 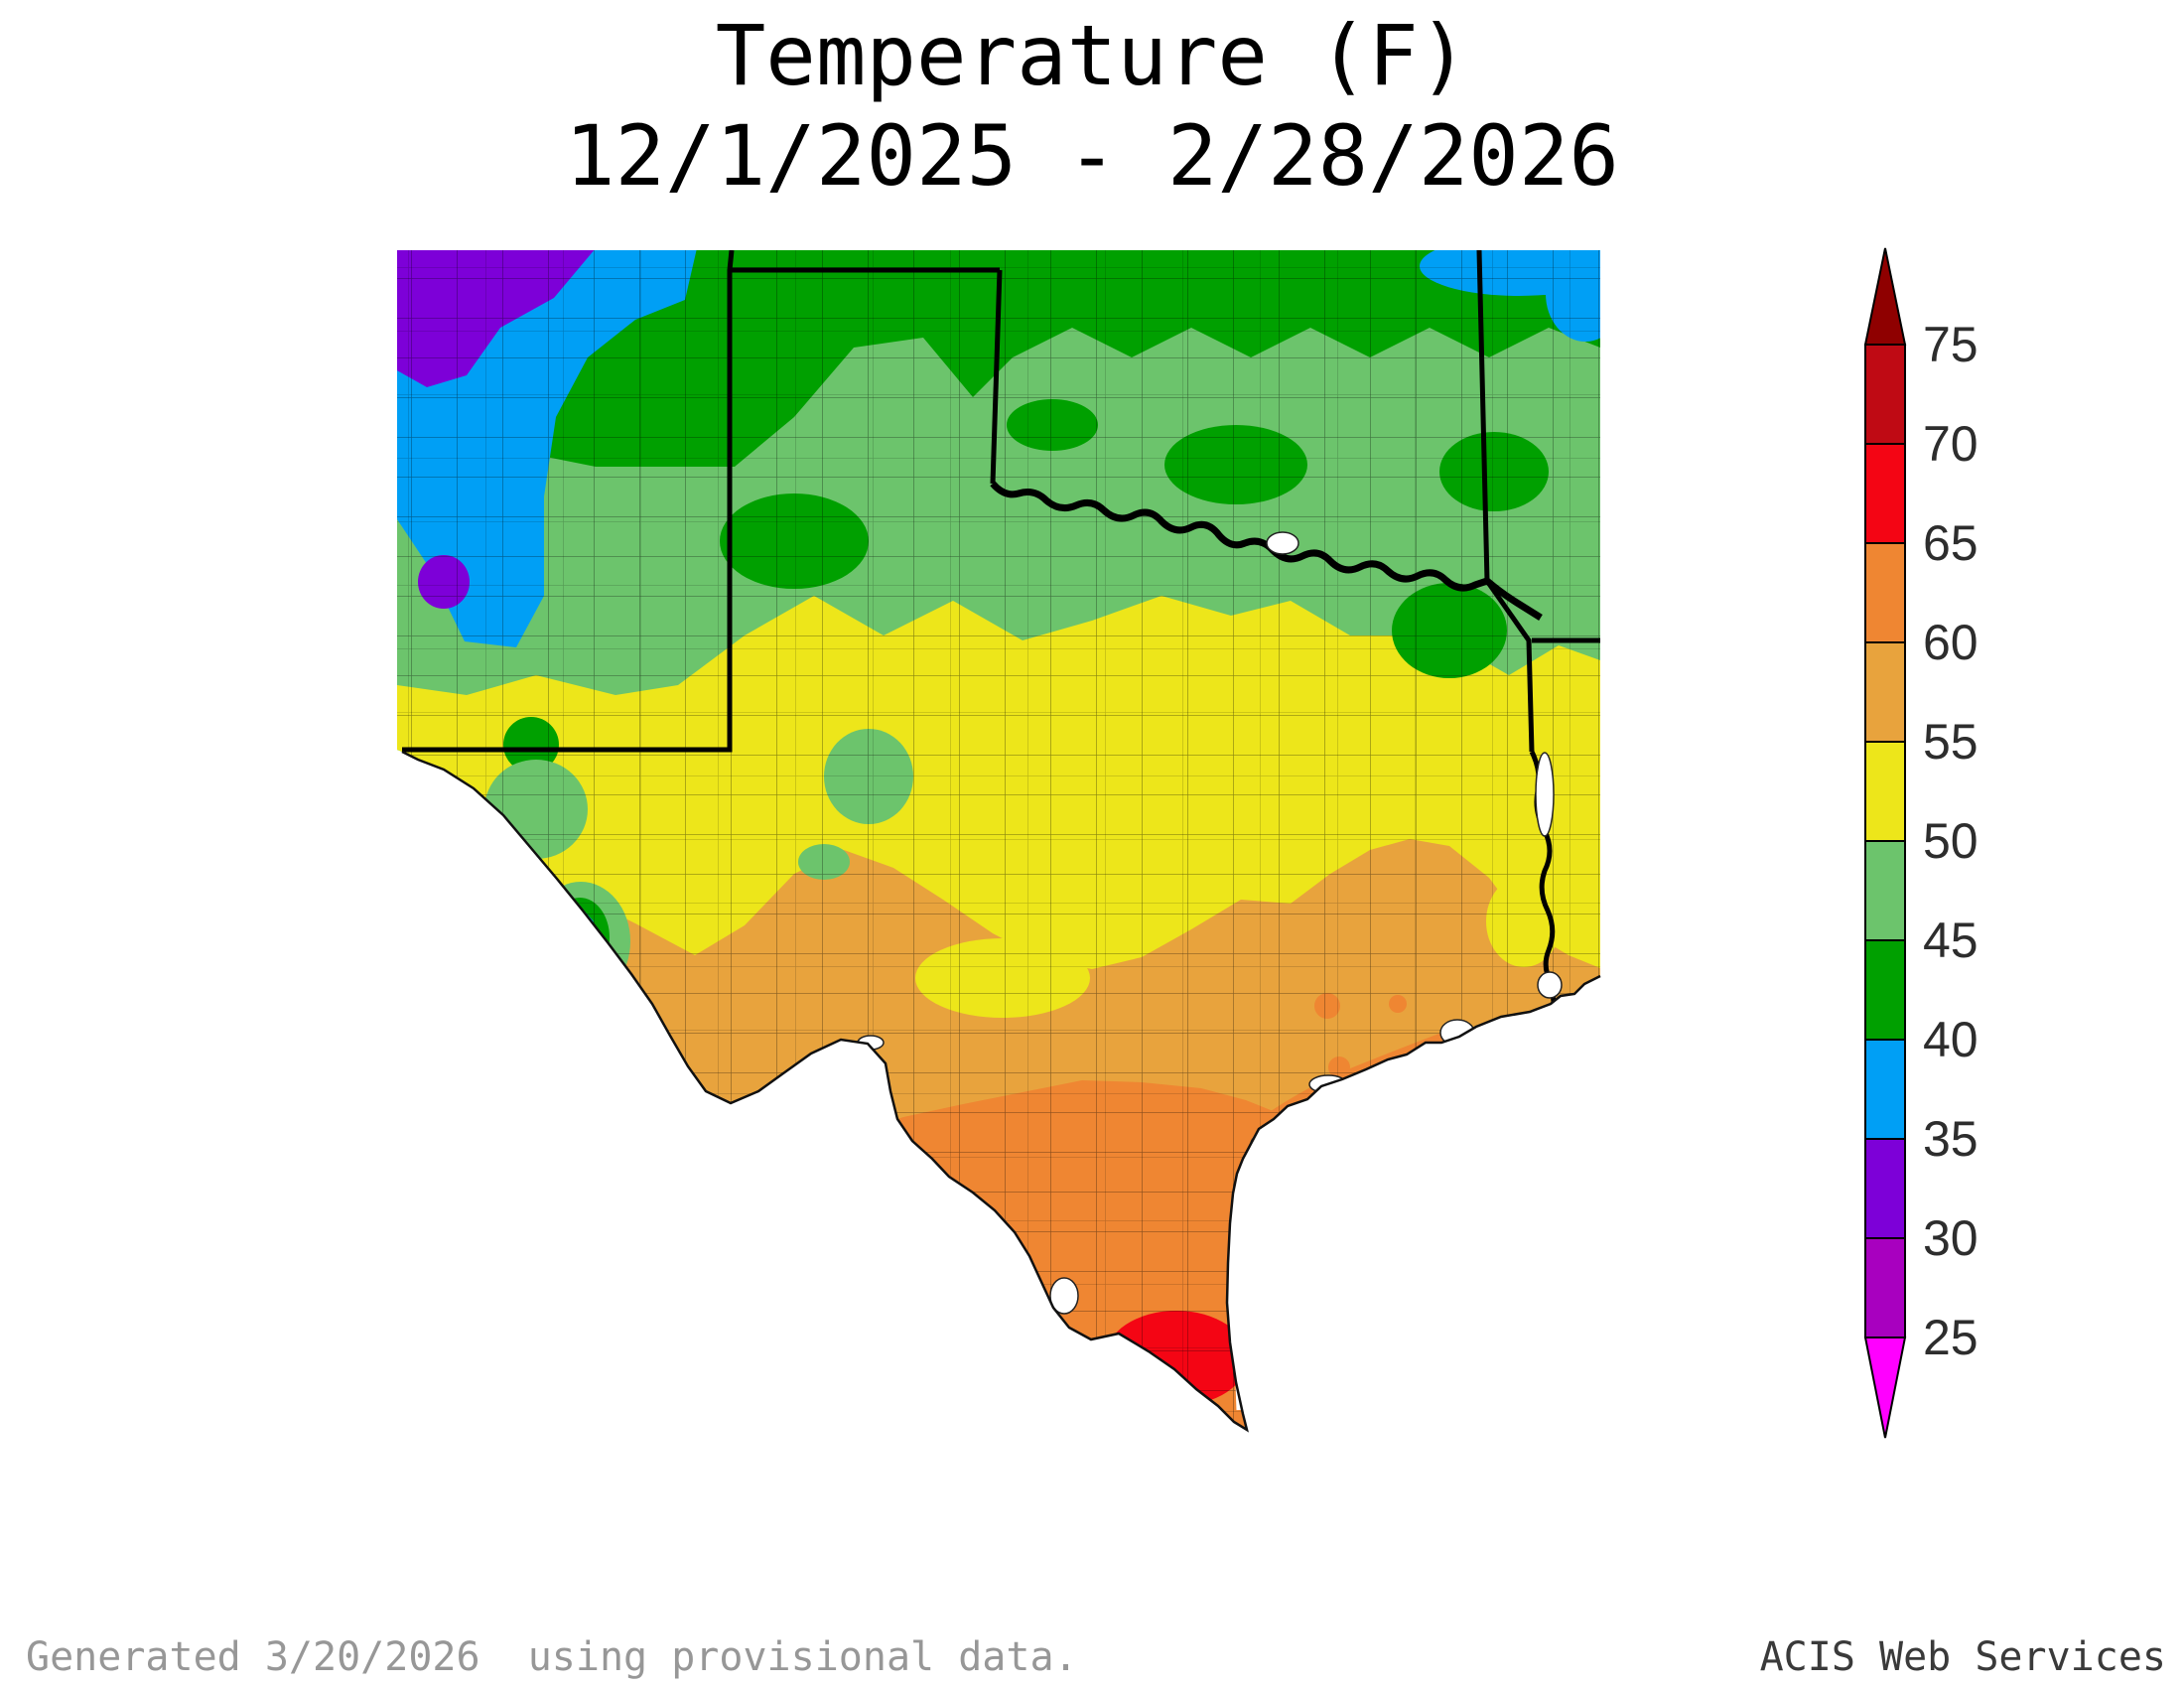 What do you see at coordinates (1951, 642) in the screenshot?
I see `legend-tick-label: 60` at bounding box center [1951, 642].